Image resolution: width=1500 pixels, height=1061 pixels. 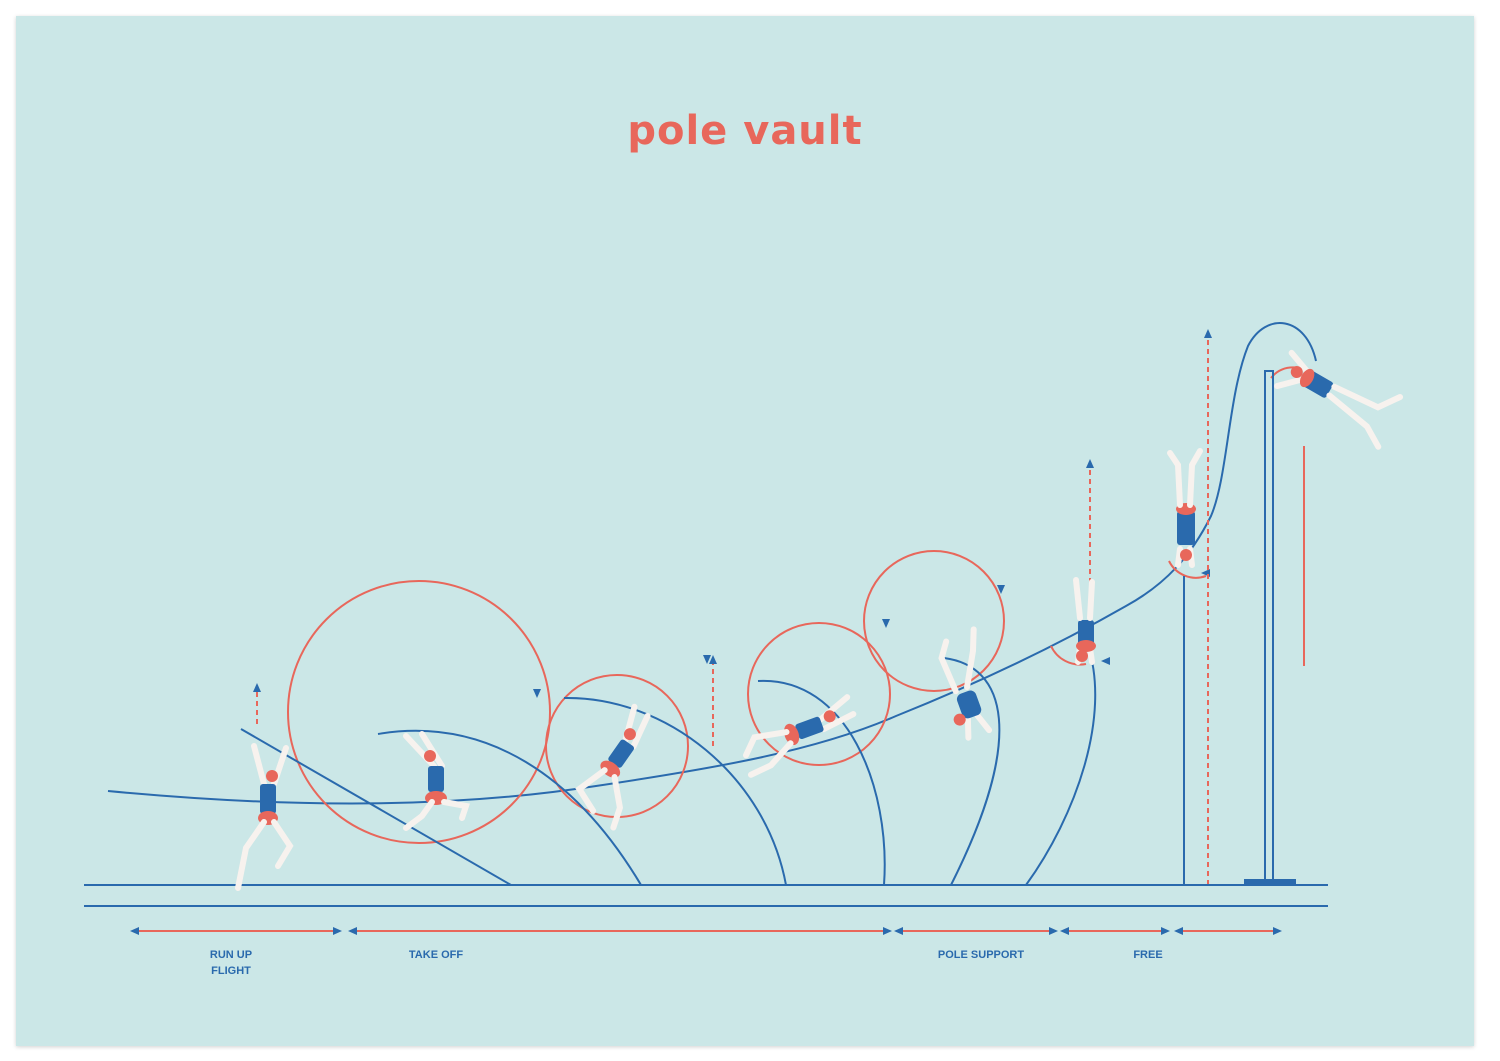 I want to click on phase-label-pole-support: POLE SUPPORT, so click(x=981, y=955).